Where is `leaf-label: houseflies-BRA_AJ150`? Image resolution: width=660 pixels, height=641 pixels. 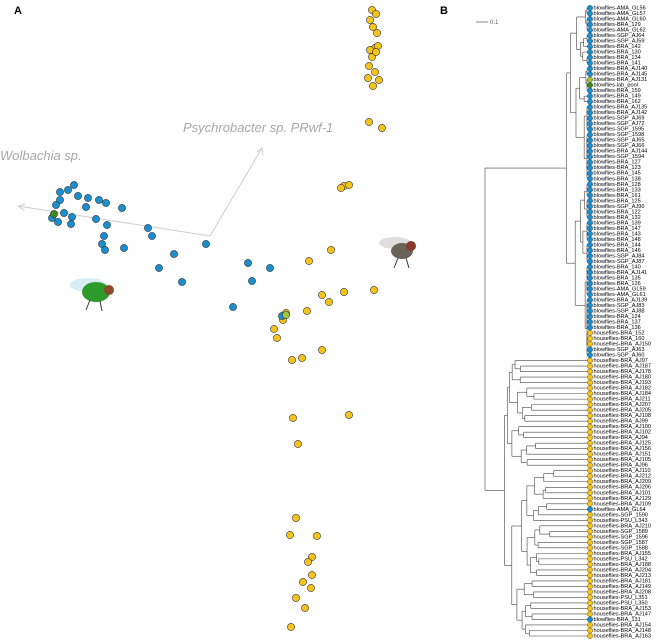
leaf-label: houseflies-BRA_AJ150 is located at coordinates (623, 345).